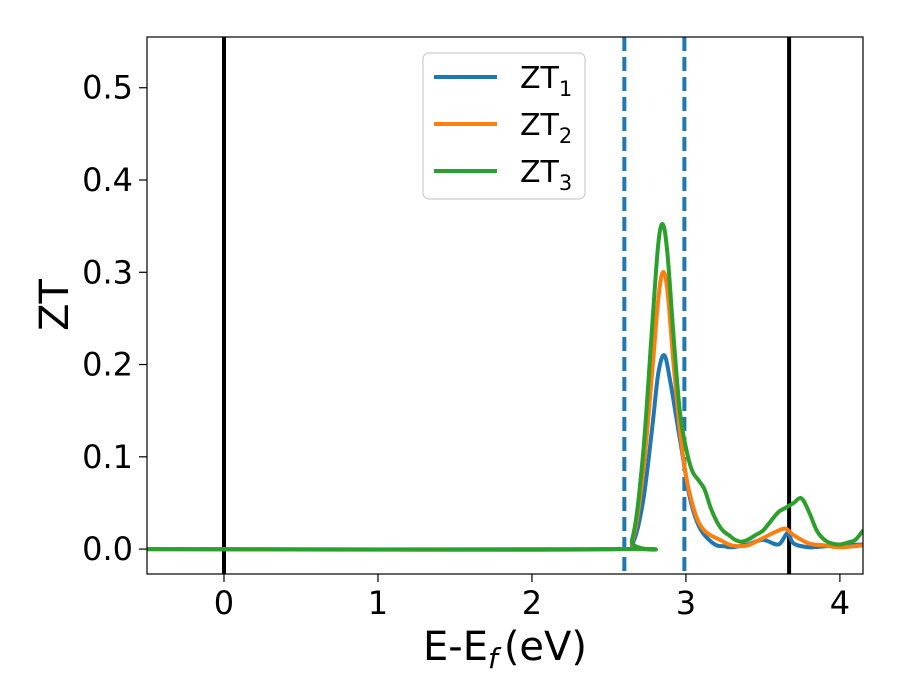  I want to click on x-tick-label: 1, so click(378, 603).